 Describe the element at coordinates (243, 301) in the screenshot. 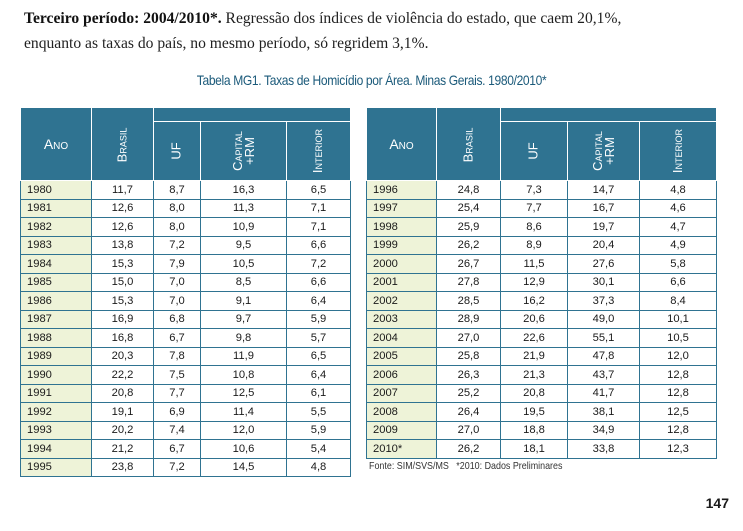

I see `cell-capital: 9,1` at that location.